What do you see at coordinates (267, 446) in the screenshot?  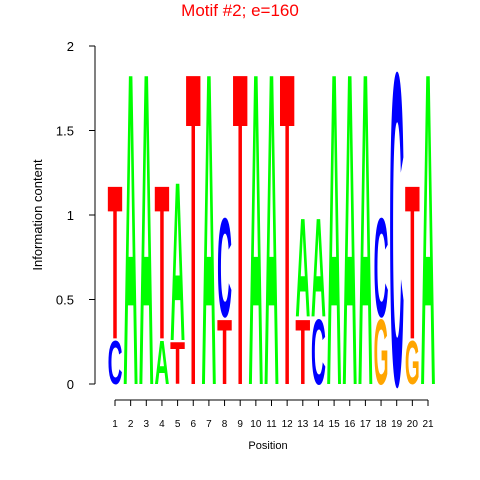 I see `x-axis-label: Position` at bounding box center [267, 446].